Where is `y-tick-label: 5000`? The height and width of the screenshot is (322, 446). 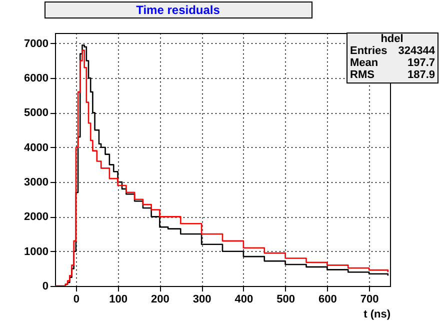
y-tick-label: 5000 is located at coordinates (36, 113).